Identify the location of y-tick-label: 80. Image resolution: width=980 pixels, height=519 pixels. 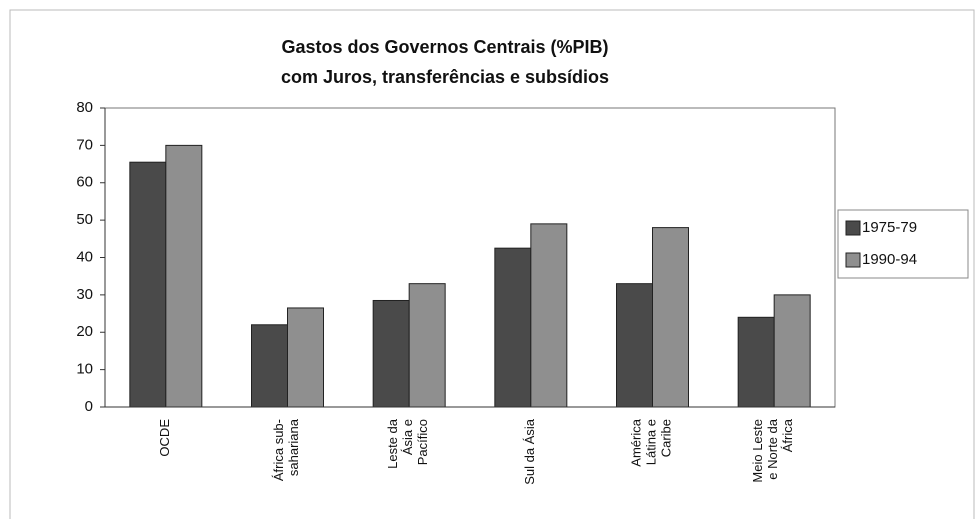
(84, 107).